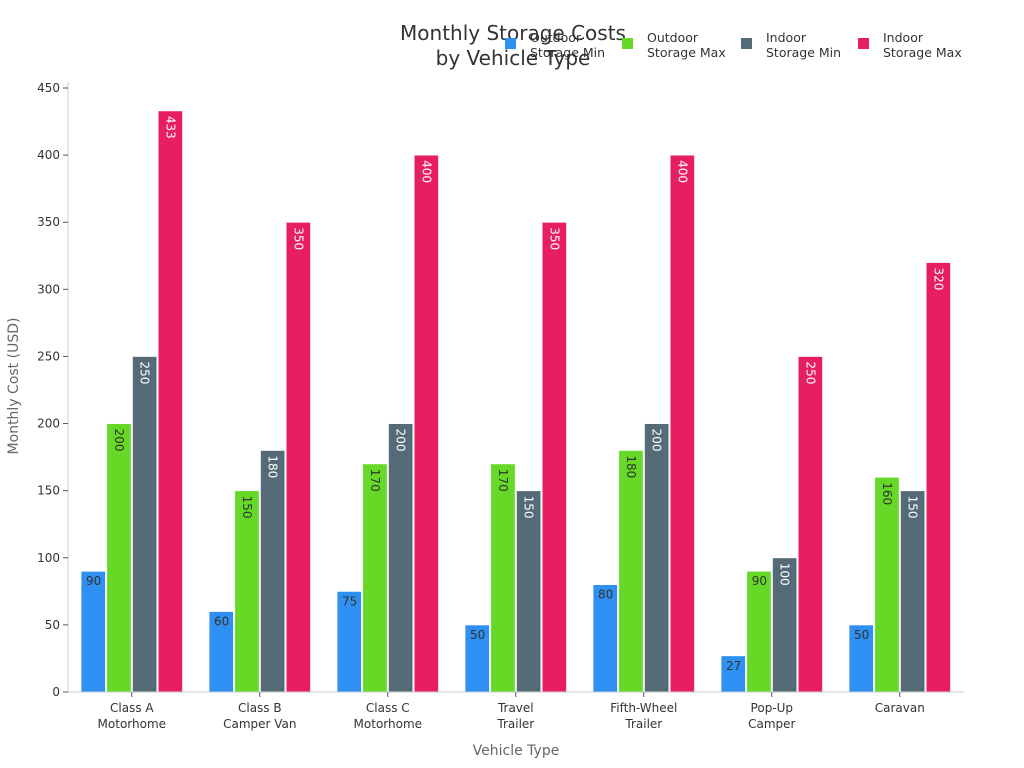 This screenshot has height=768, width=1024. I want to click on y-tick-label: 100, so click(48, 558).